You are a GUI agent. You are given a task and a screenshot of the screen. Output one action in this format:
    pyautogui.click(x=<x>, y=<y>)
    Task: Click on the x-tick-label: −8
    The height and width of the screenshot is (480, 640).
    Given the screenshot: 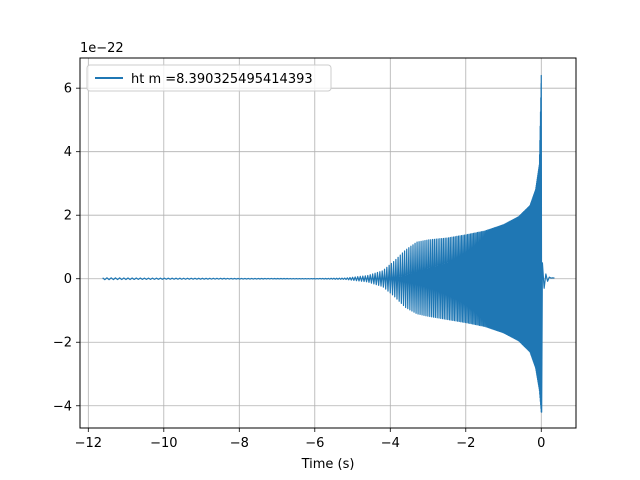 What is the action you would take?
    pyautogui.click(x=239, y=443)
    